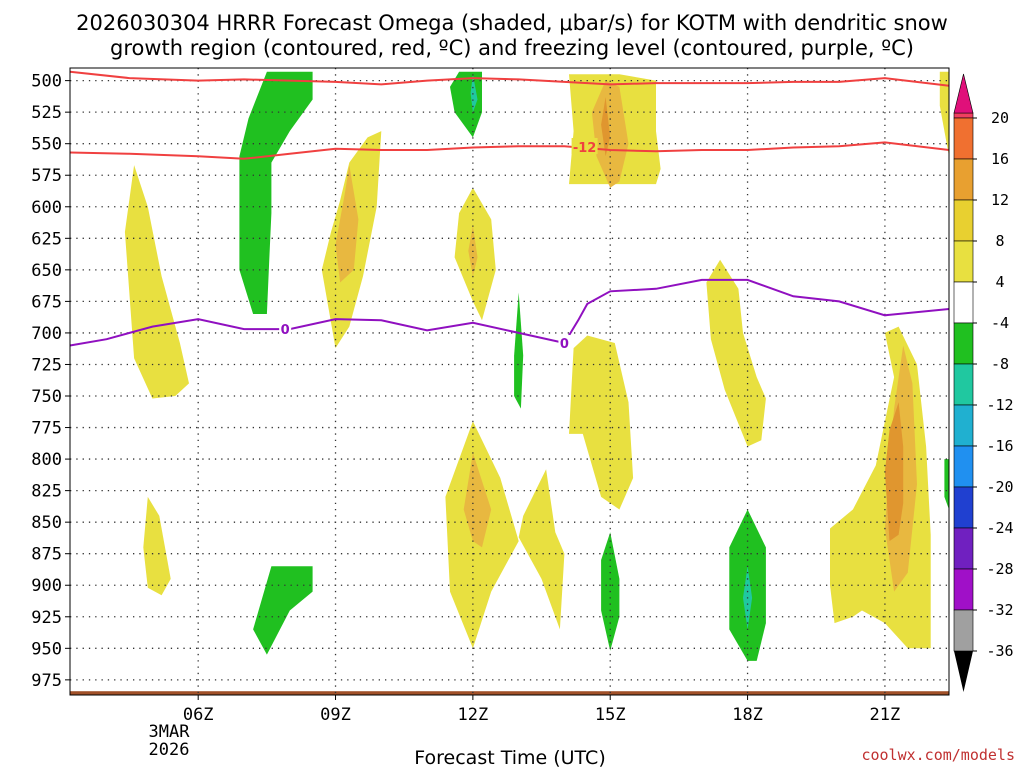 The width and height of the screenshot is (1024, 768). What do you see at coordinates (983, 382) in the screenshot?
I see `colorbar: 20 16 12 8 4 -4 -8 -12 -16 -20 -24 -28 -32 -36` at bounding box center [983, 382].